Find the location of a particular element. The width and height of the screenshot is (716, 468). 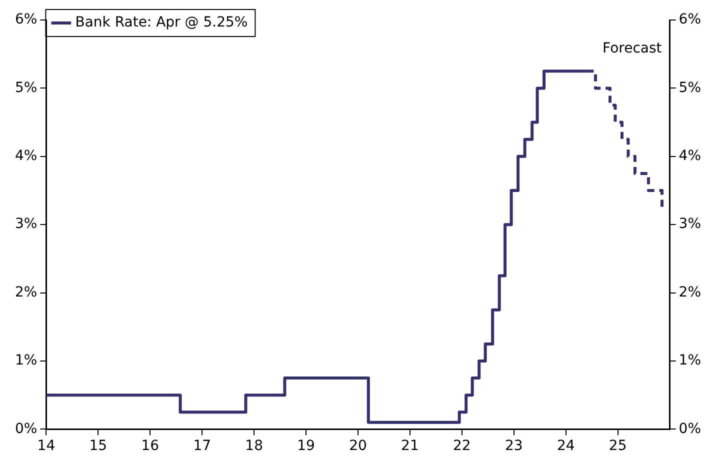

legend-label: Bank Rate: Apr @ 5.25% is located at coordinates (161, 22).